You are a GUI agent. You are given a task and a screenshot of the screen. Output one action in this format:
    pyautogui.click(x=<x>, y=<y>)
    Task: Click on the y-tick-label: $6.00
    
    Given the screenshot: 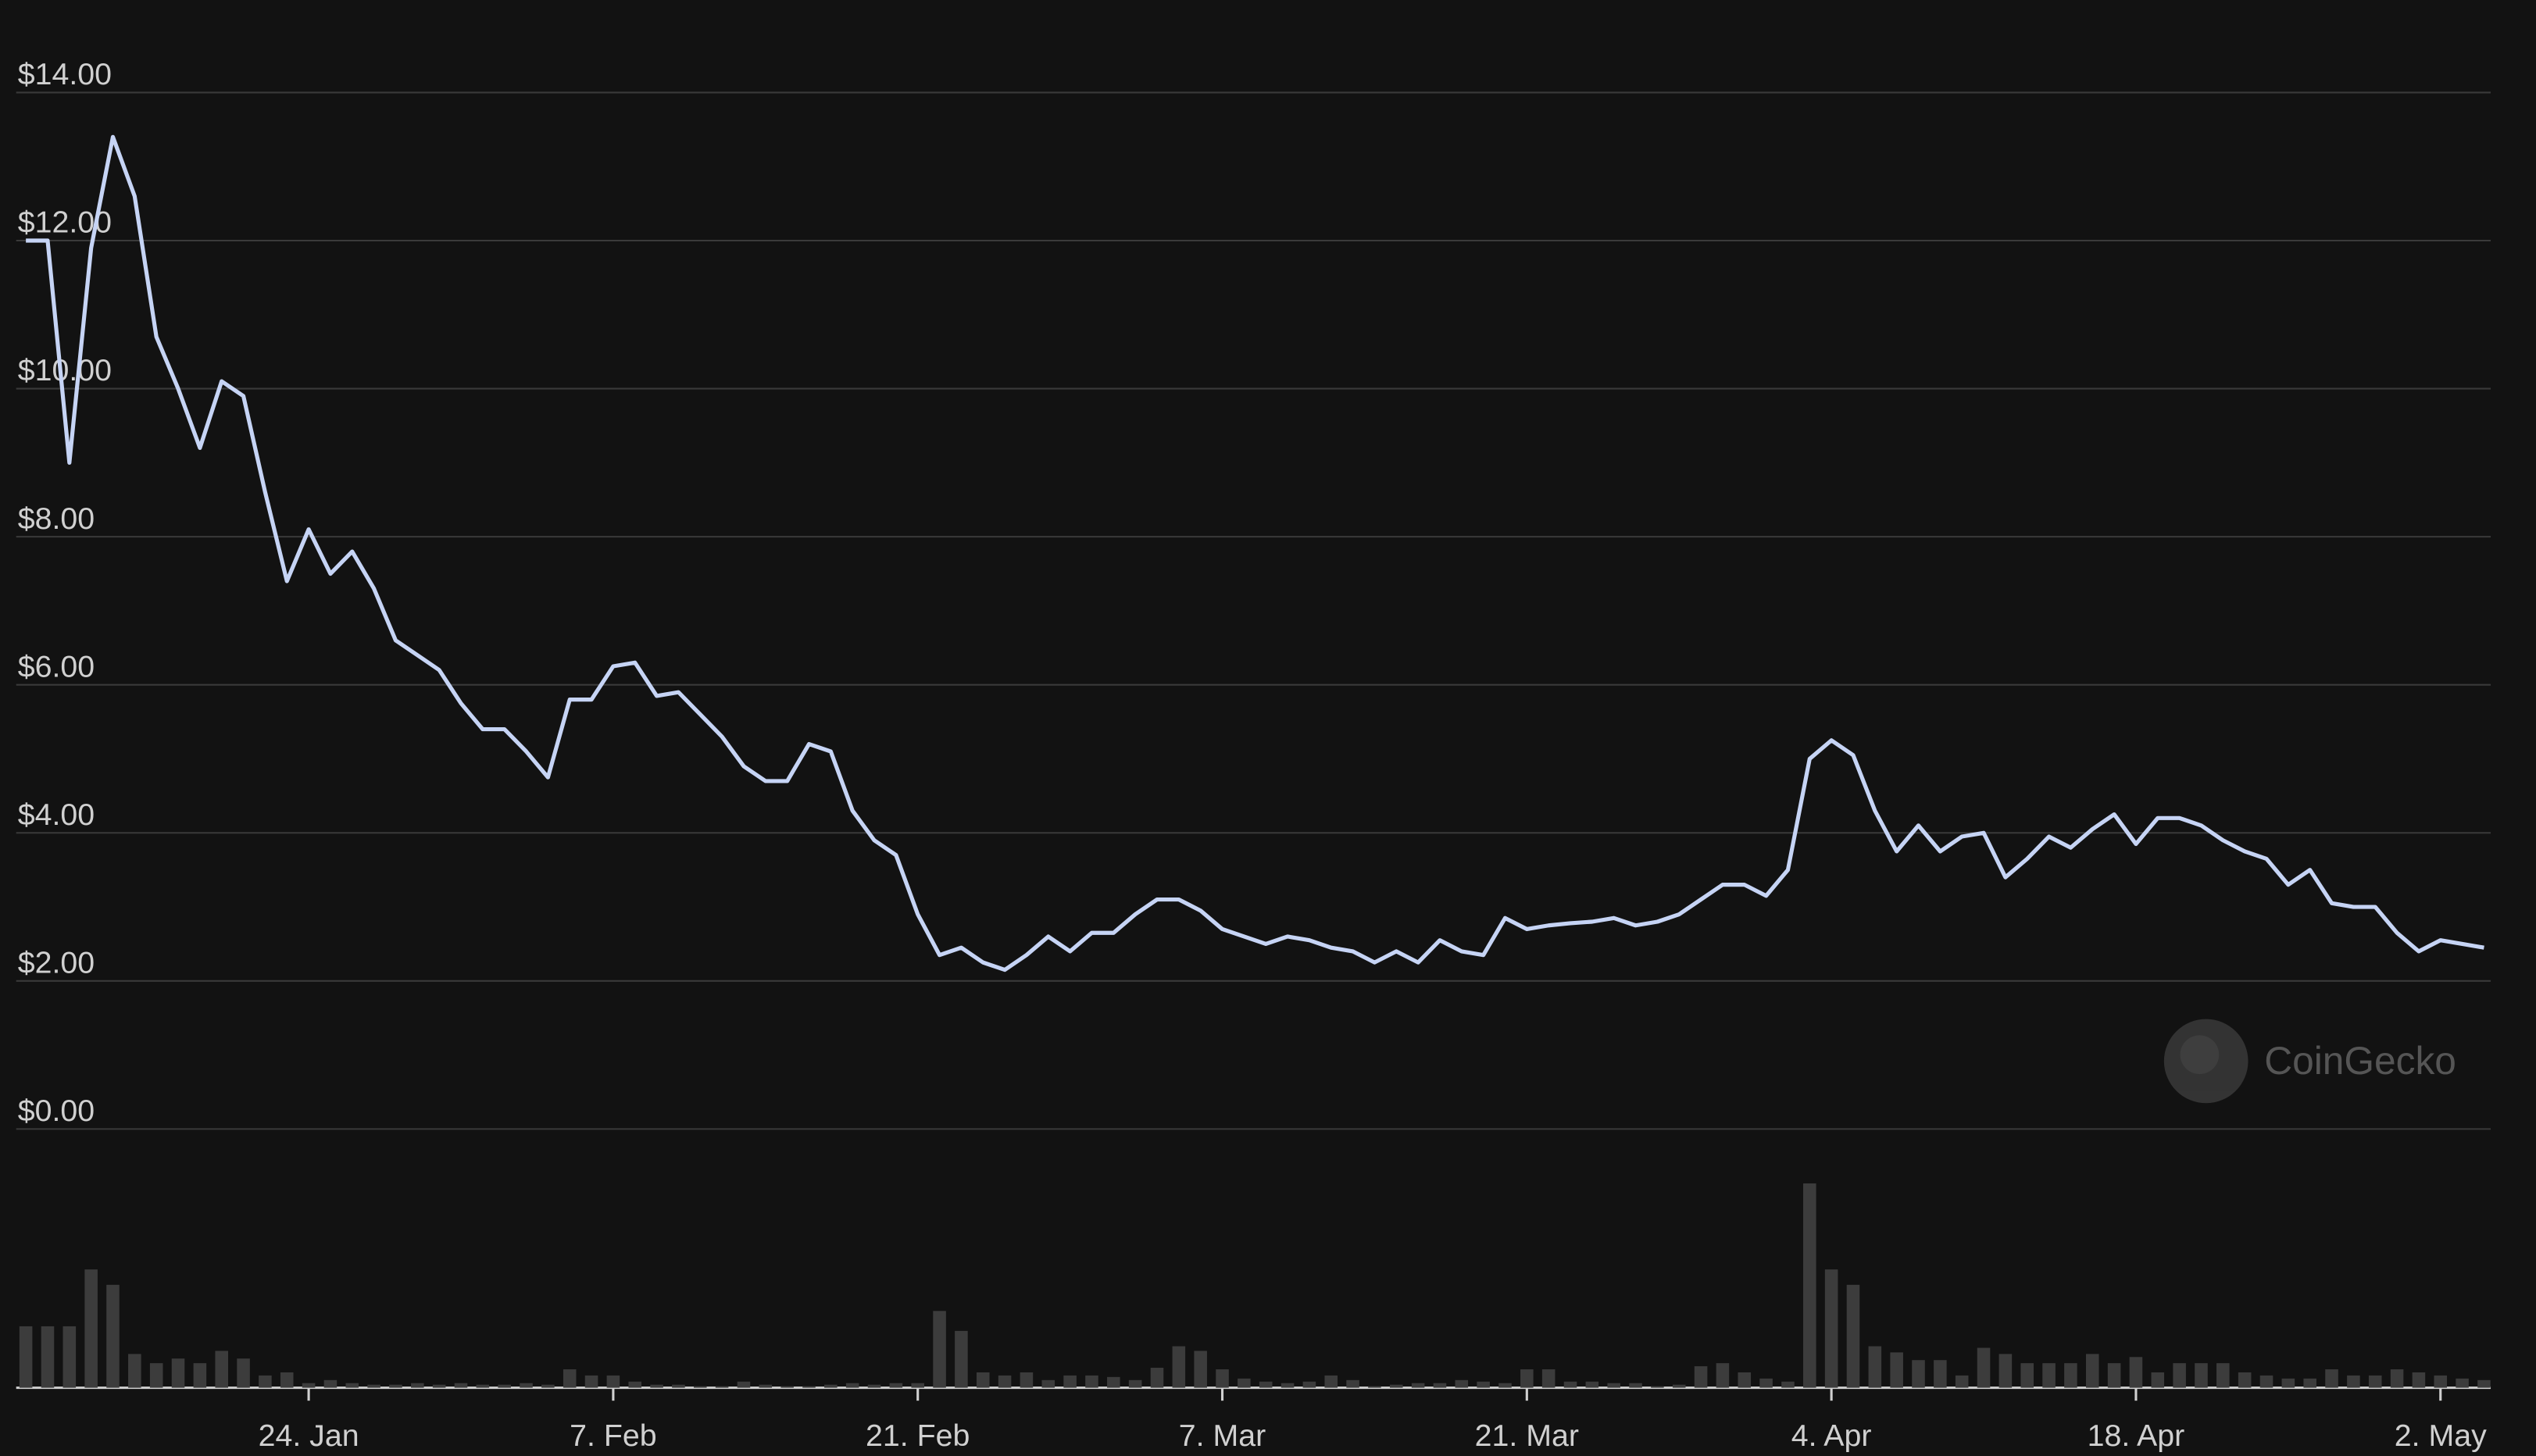 What is the action you would take?
    pyautogui.click(x=56, y=666)
    